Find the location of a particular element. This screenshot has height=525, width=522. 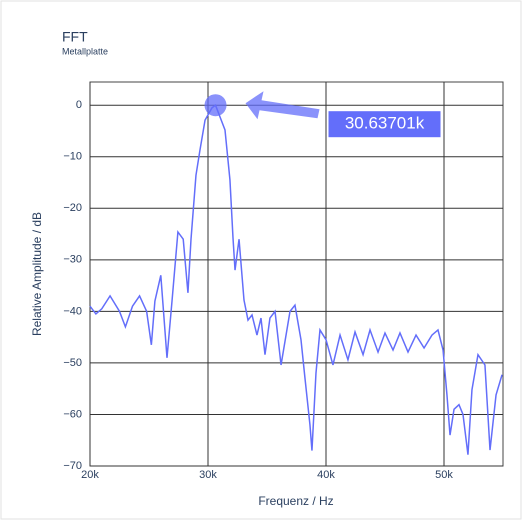

annotation-label: 30.63701k is located at coordinates (385, 123).